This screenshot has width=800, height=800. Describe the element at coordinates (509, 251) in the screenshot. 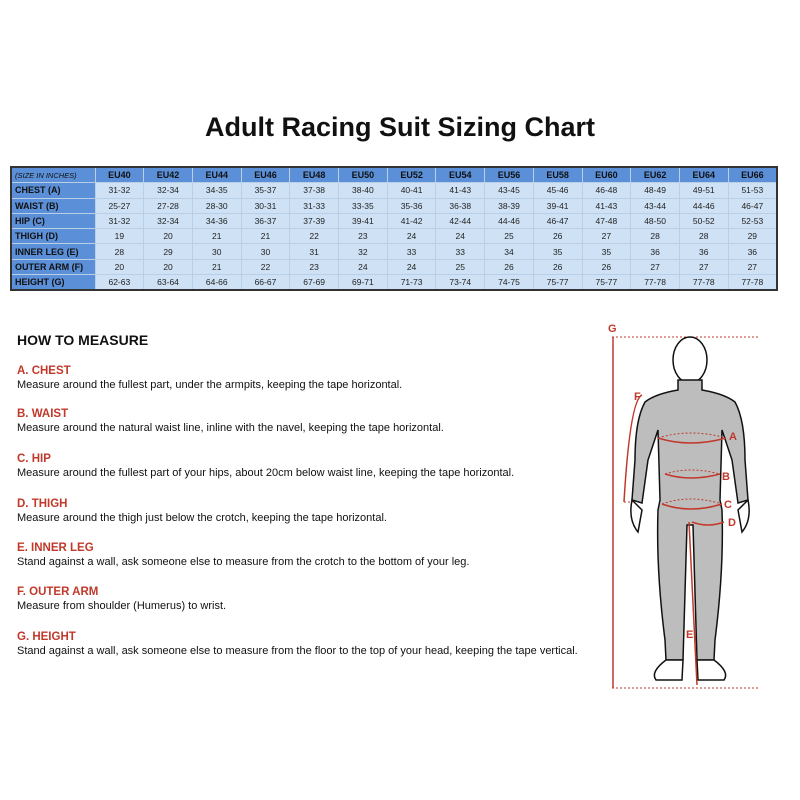

I see `table-cell: 34` at that location.